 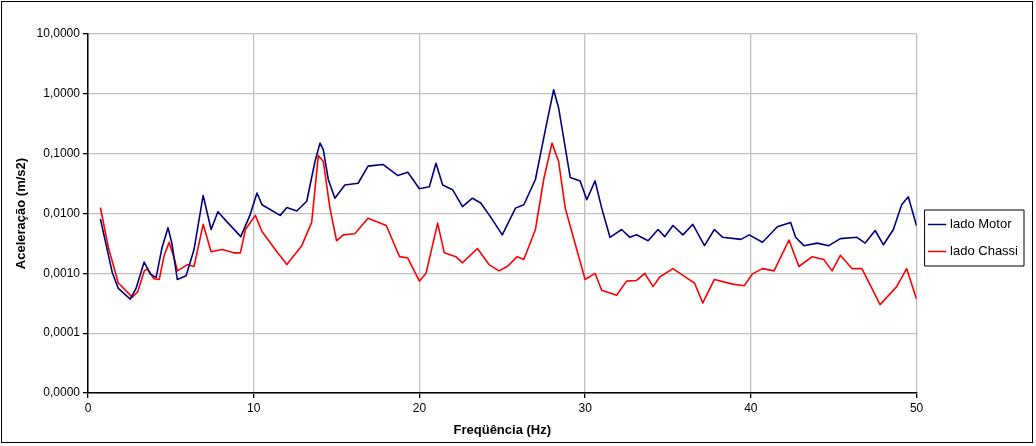 What do you see at coordinates (981, 224) in the screenshot?
I see `legend-label: lado Motor` at bounding box center [981, 224].